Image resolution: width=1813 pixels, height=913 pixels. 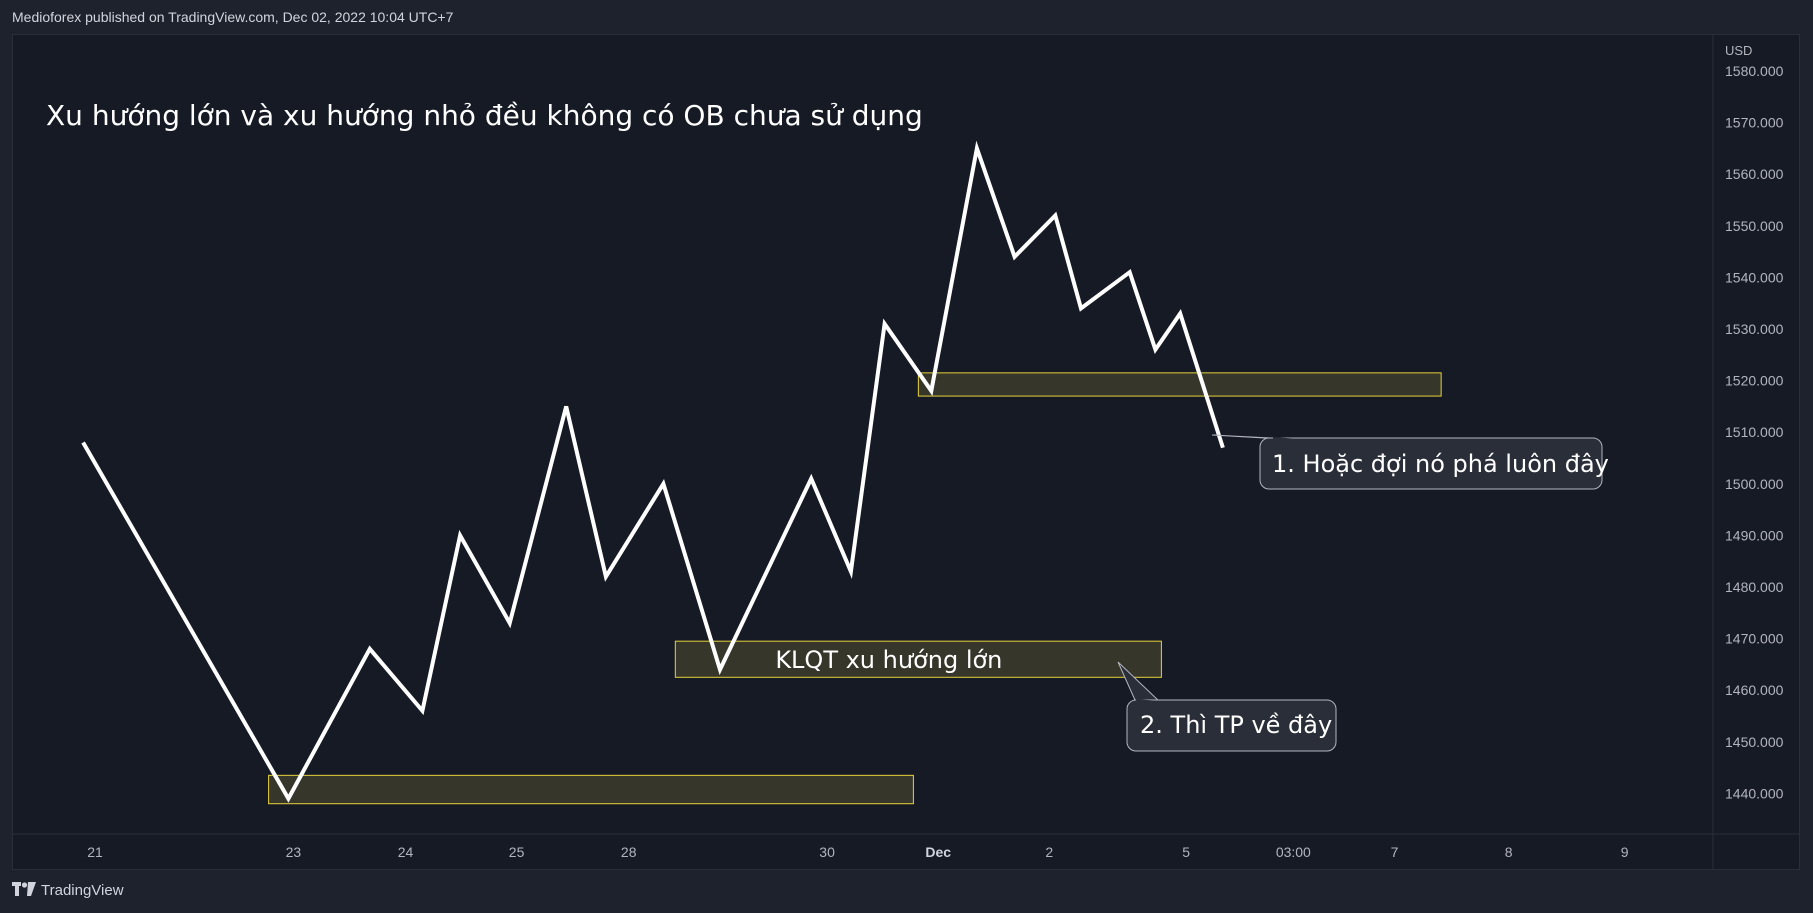 I want to click on x-tick-label: 30, so click(x=827, y=852).